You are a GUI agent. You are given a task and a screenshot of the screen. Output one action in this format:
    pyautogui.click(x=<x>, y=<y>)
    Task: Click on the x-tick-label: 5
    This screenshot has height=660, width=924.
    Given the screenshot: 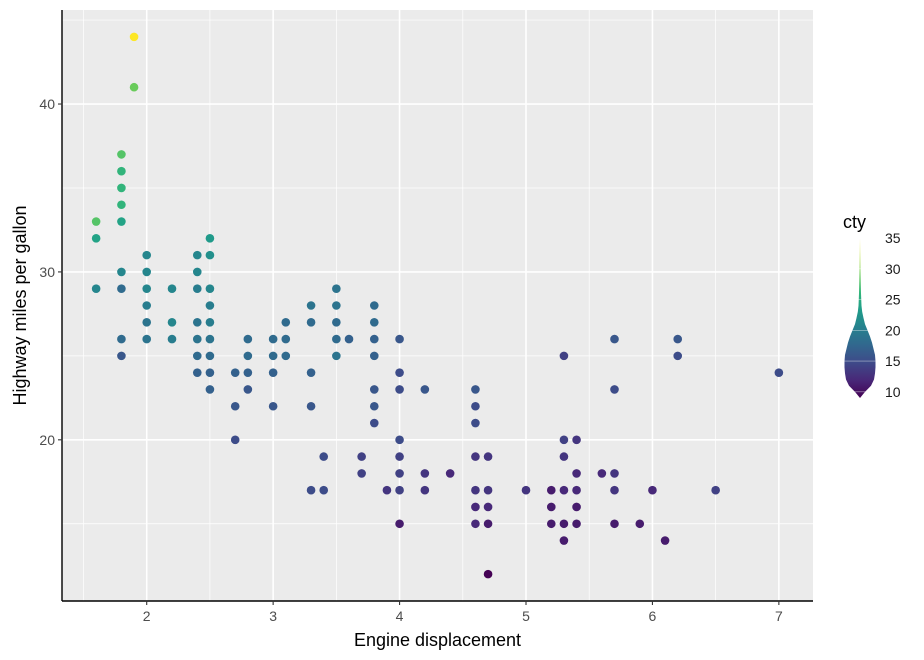 What is the action you would take?
    pyautogui.click(x=526, y=616)
    